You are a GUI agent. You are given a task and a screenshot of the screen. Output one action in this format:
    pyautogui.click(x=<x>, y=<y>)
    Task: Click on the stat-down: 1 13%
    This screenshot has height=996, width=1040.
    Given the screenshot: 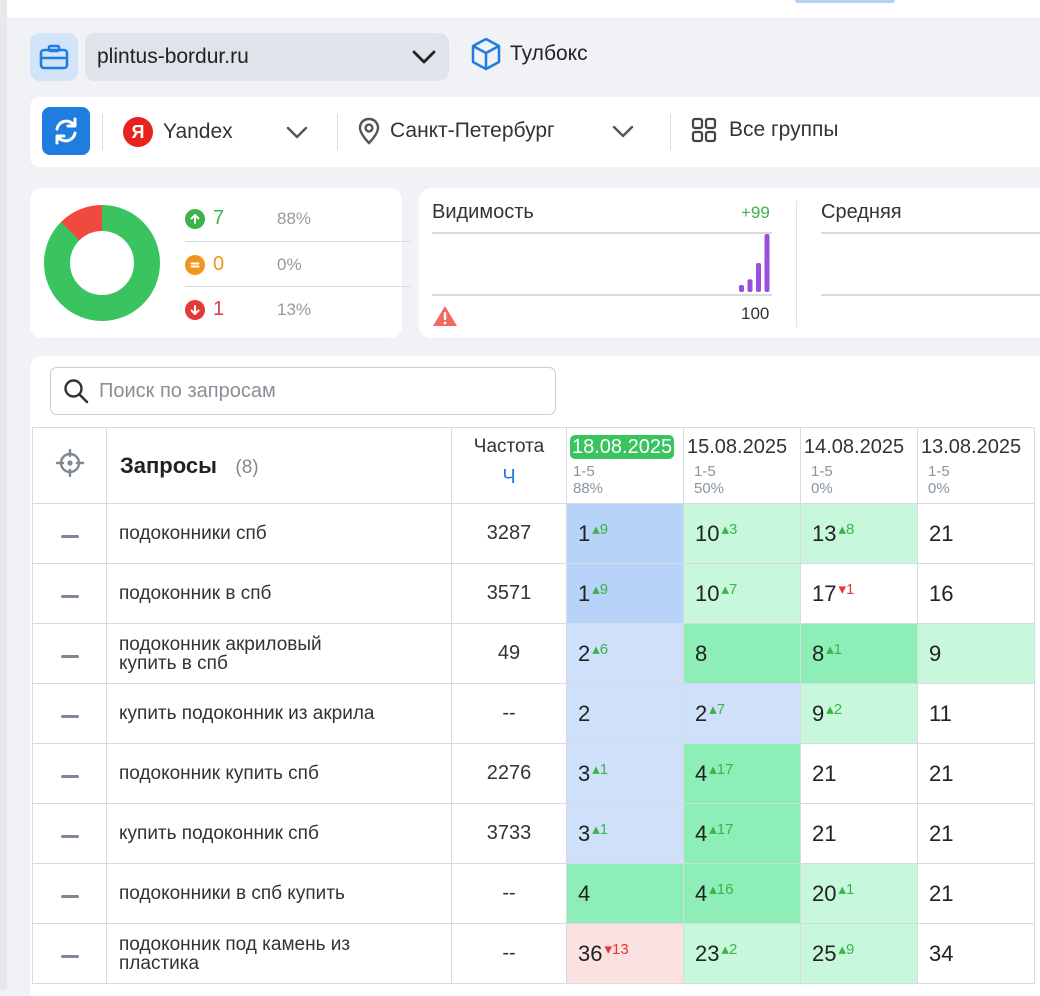 What is the action you would take?
    pyautogui.click(x=248, y=309)
    